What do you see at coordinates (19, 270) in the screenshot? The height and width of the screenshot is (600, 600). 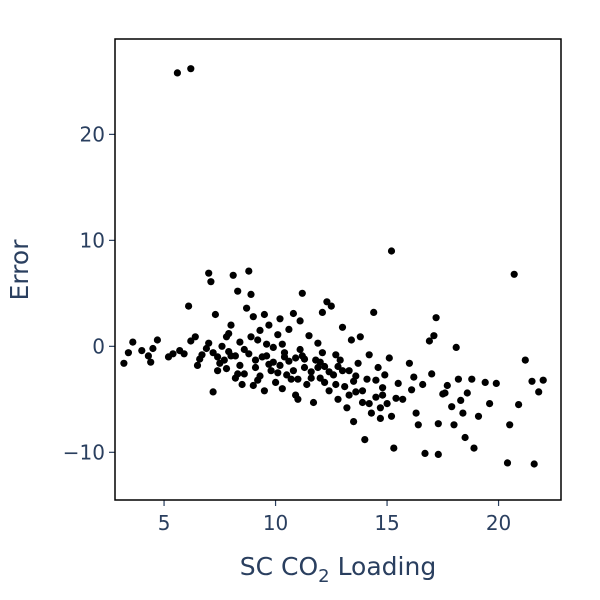 I see `y-axis-title: Error` at bounding box center [19, 270].